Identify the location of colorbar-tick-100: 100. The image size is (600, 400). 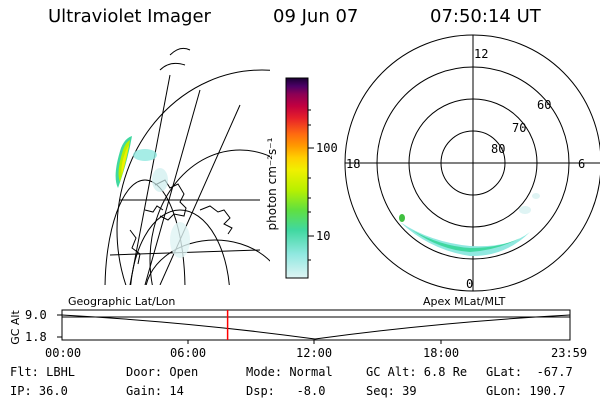
(327, 148).